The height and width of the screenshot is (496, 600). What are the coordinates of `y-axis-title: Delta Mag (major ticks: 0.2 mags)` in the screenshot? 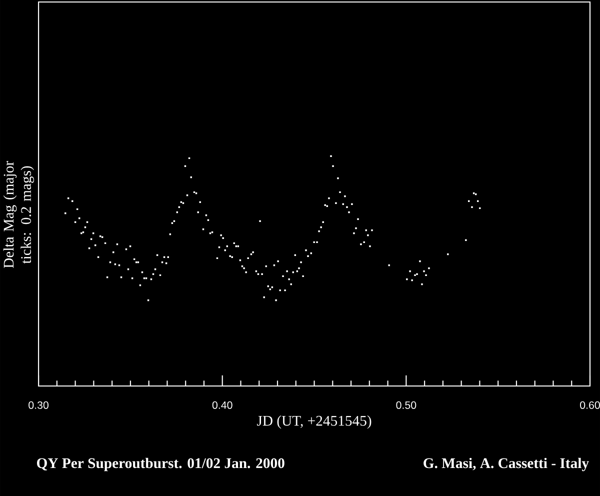 It's located at (18, 214).